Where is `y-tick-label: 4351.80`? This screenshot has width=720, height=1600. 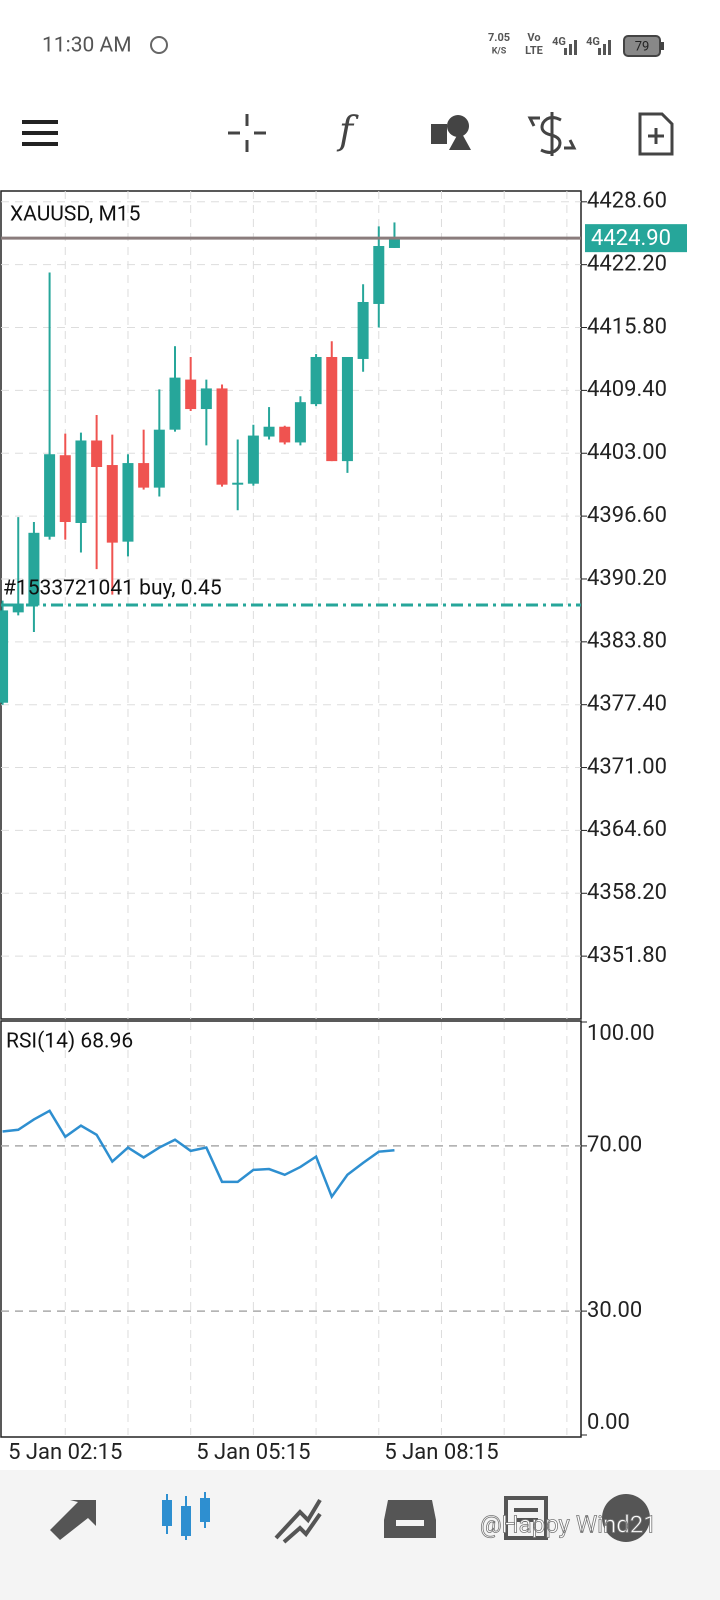
y-tick-label: 4351.80 is located at coordinates (627, 955).